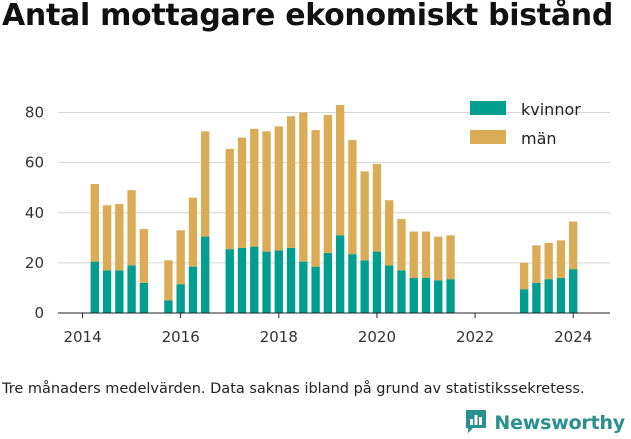  I want to click on x-tick-label: 2014, so click(82, 337).